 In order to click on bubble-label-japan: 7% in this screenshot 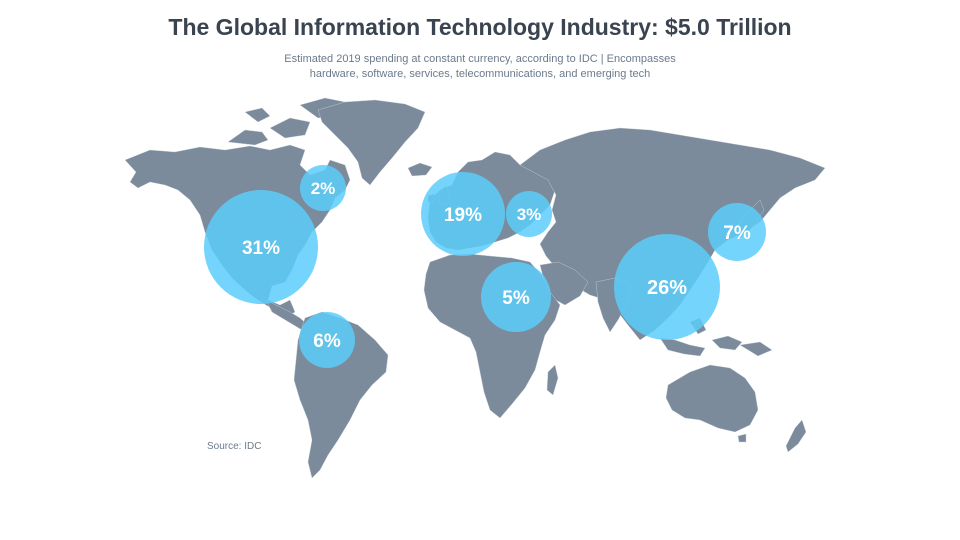, I will do `click(737, 233)`.